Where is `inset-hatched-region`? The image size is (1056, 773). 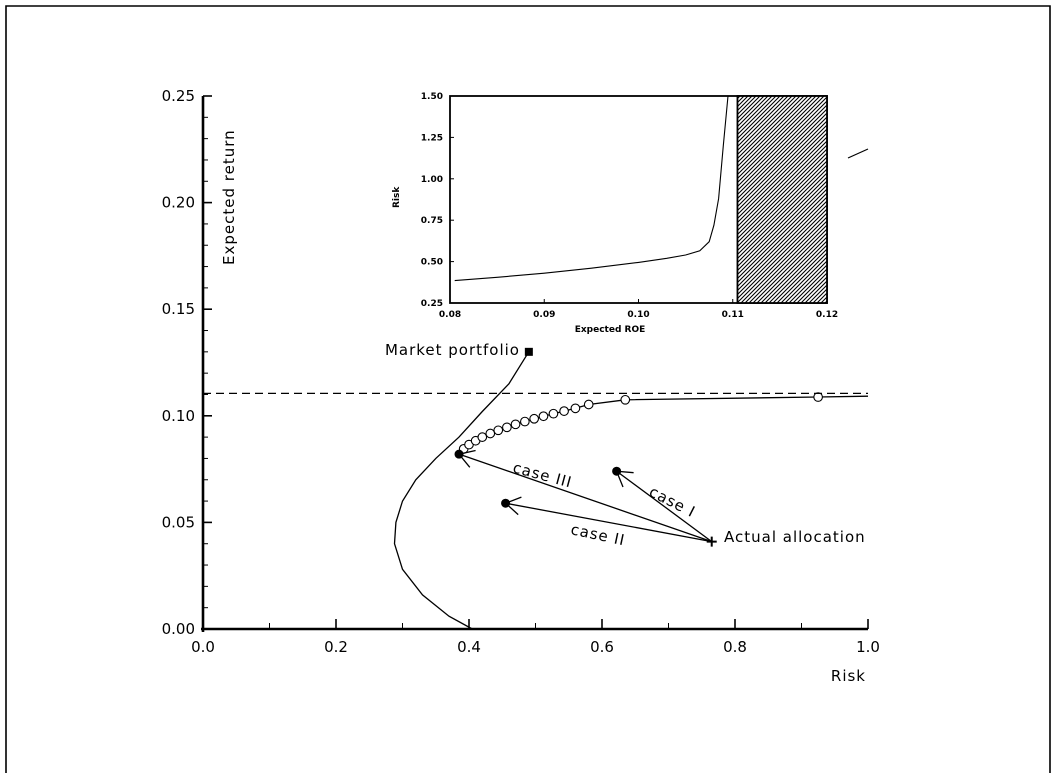
inset-hatched-region is located at coordinates (782, 199).